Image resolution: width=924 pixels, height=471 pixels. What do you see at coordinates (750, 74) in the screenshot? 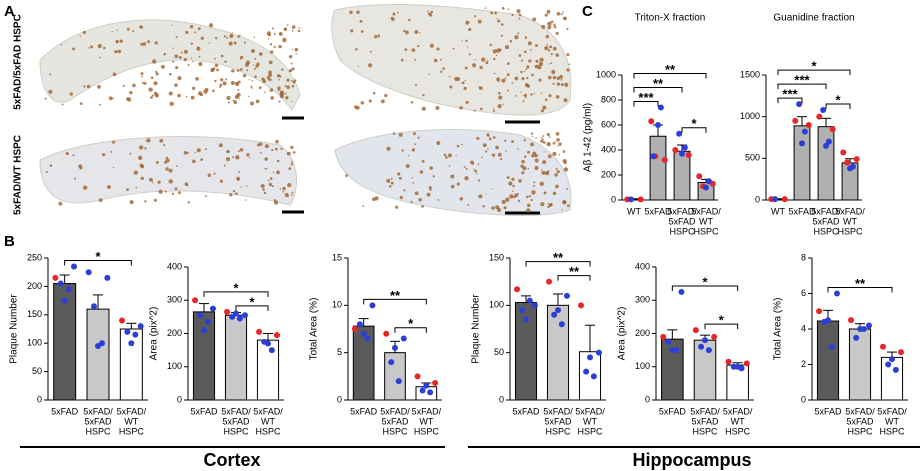
I see `y-tick-label: 1500` at bounding box center [750, 74].